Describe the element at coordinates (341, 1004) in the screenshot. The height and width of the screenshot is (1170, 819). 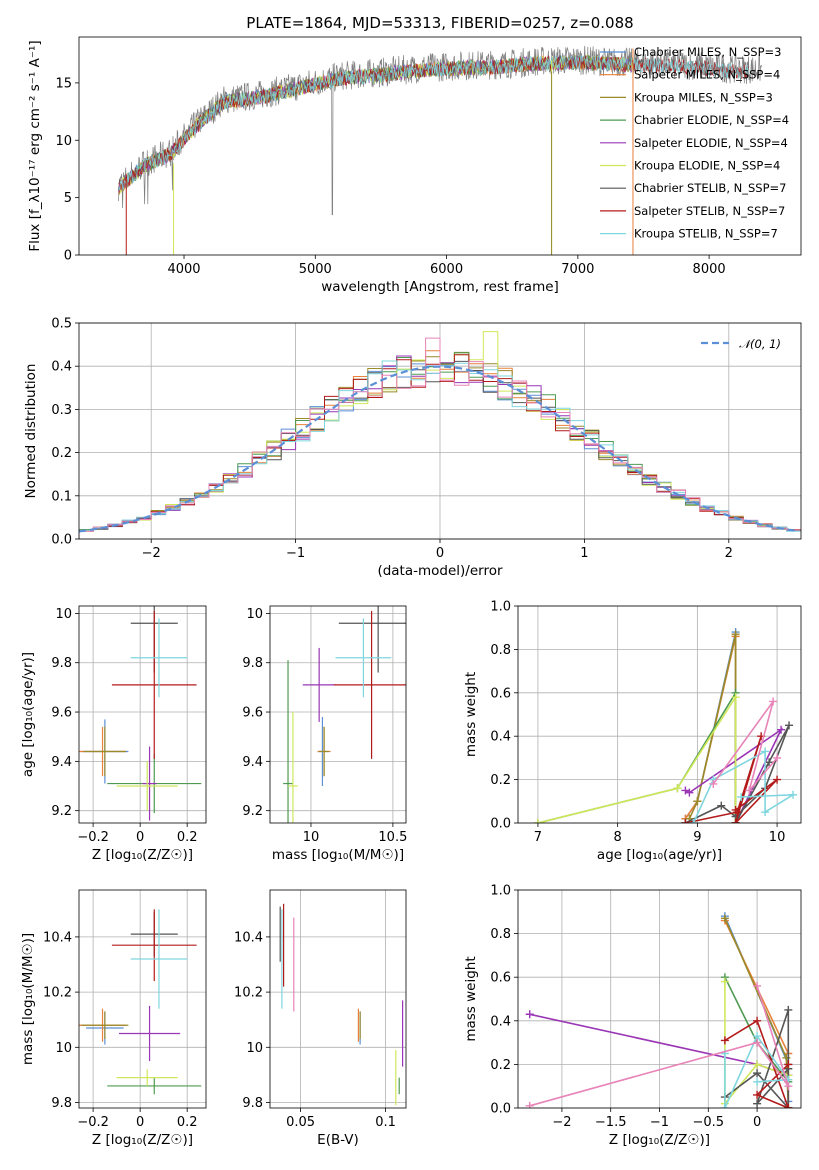
I see `plot-area-mass-vs-EBV` at that location.